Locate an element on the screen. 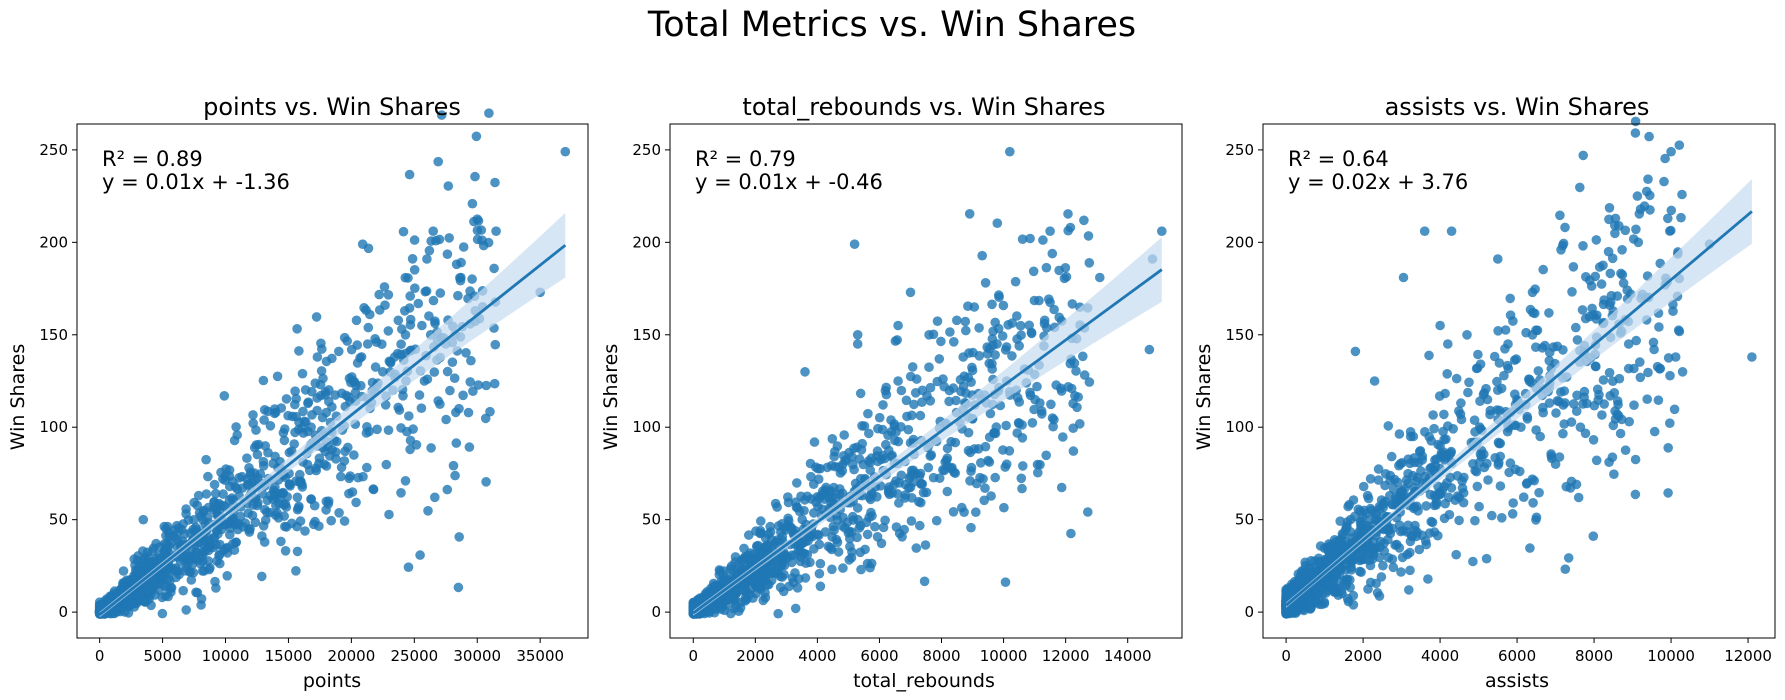 The image size is (1785, 700). y-tick-label: 50 is located at coordinates (651, 520).